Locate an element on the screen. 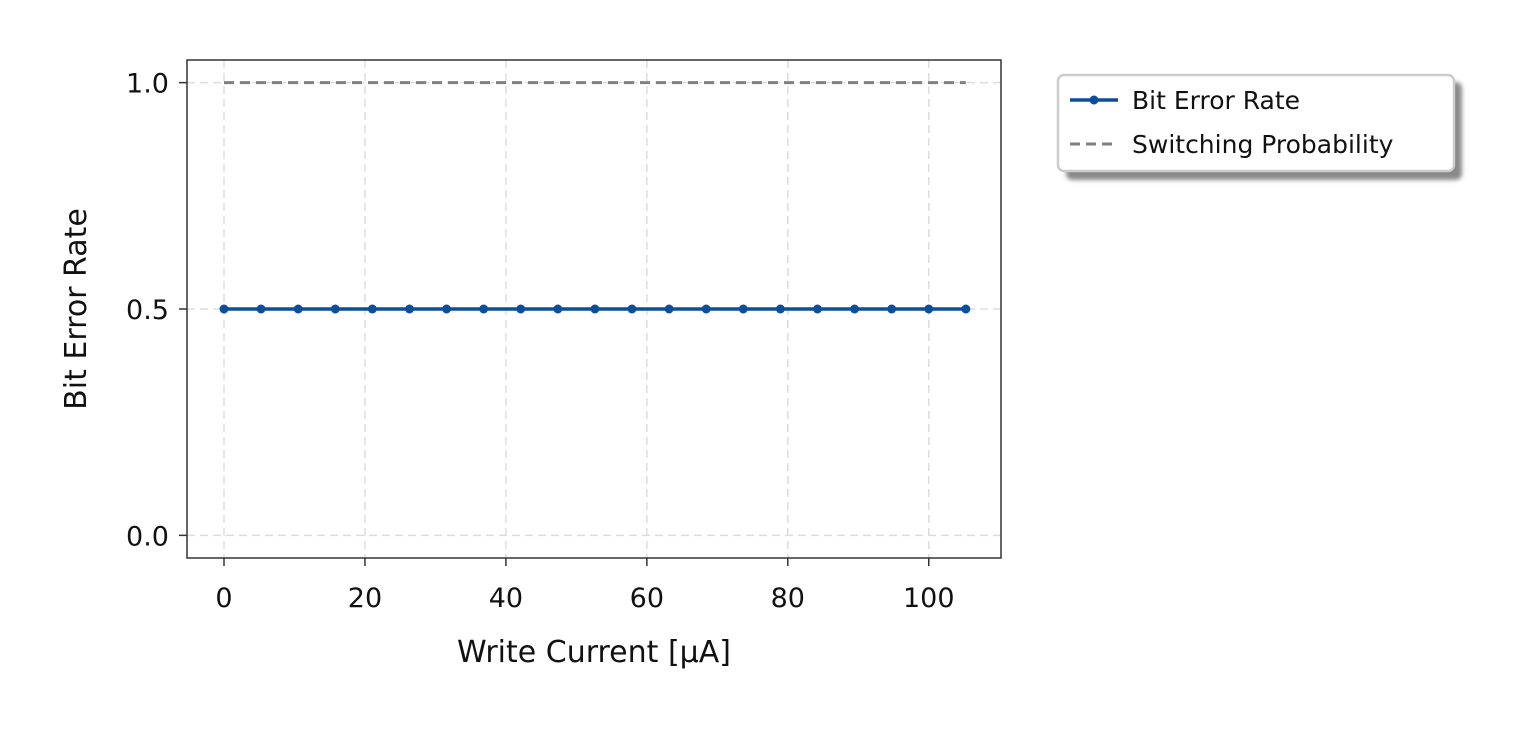  y-axis-label: Bit Error Rate is located at coordinates (76, 309).